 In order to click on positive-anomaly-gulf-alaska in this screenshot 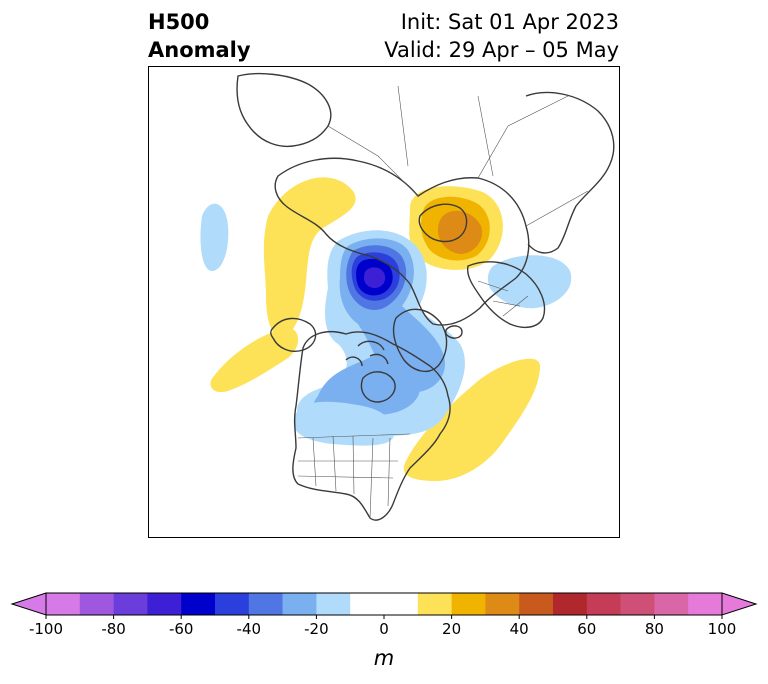, I will do `click(254, 360)`.